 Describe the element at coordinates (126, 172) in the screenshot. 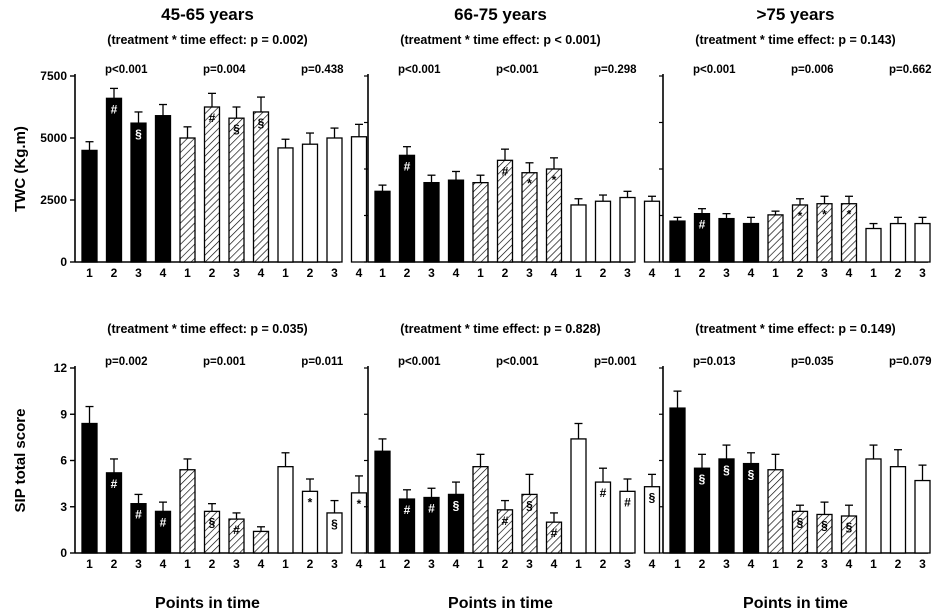

I see `bar-group-1: p<0.001 1 #2 § 3 4` at that location.